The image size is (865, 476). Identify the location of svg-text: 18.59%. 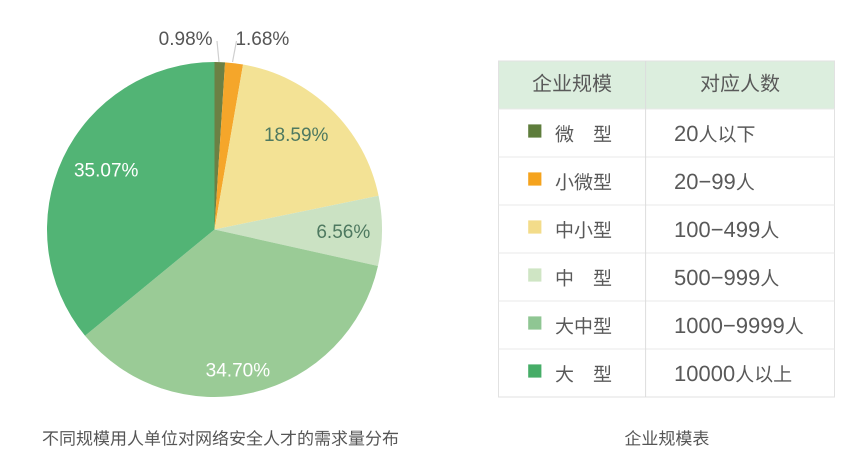
(296, 135).